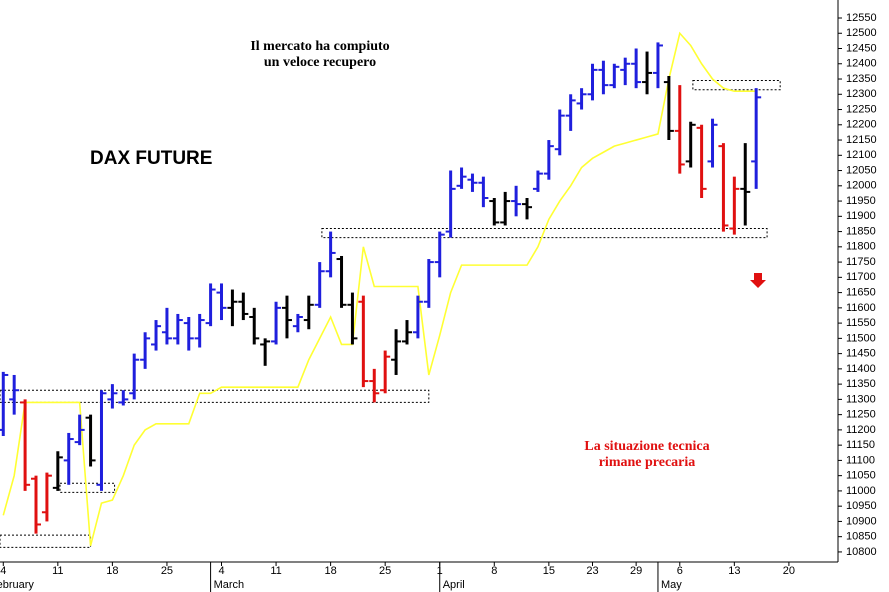 Image resolution: width=889 pixels, height=592 pixels. What do you see at coordinates (861, 33) in the screenshot?
I see `y-tick-label: 12500` at bounding box center [861, 33].